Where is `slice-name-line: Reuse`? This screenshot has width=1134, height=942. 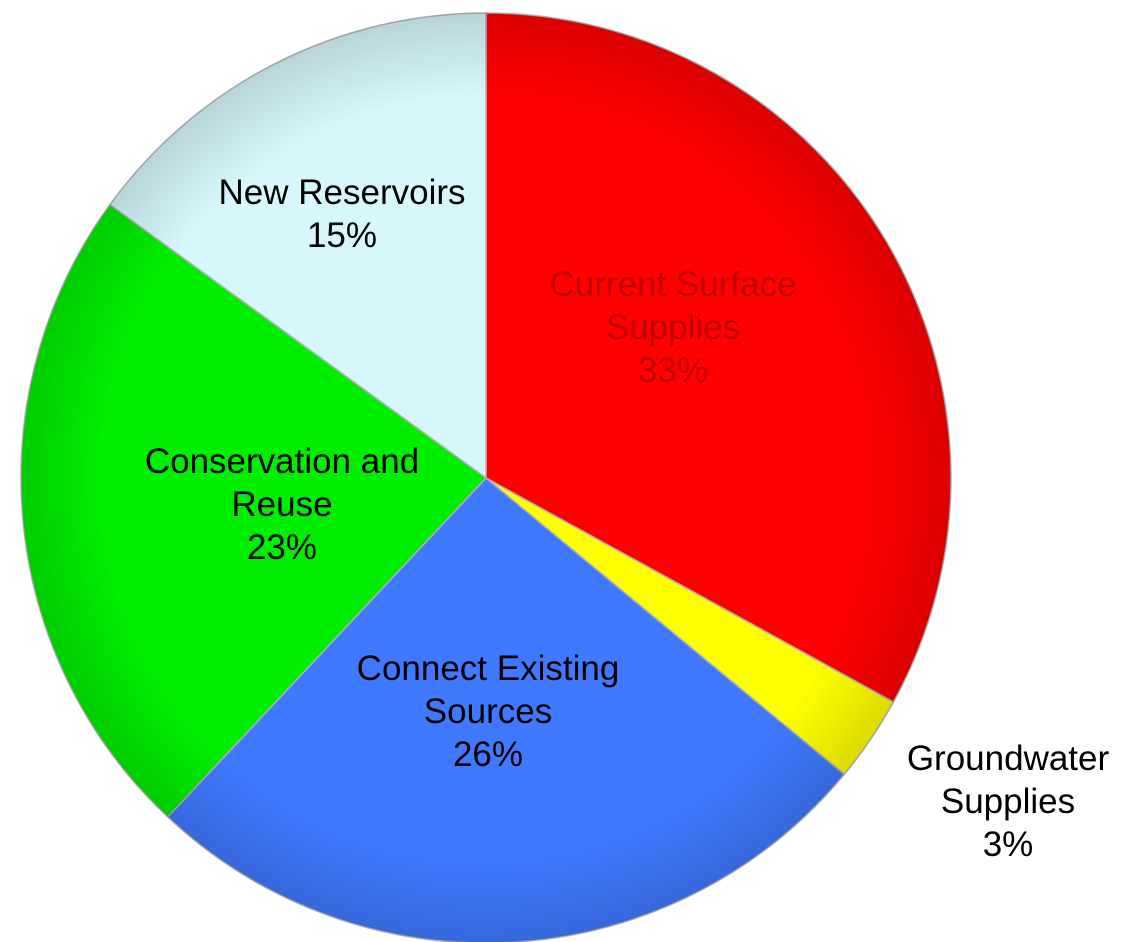
slice-name-line: Reuse is located at coordinates (281, 504).